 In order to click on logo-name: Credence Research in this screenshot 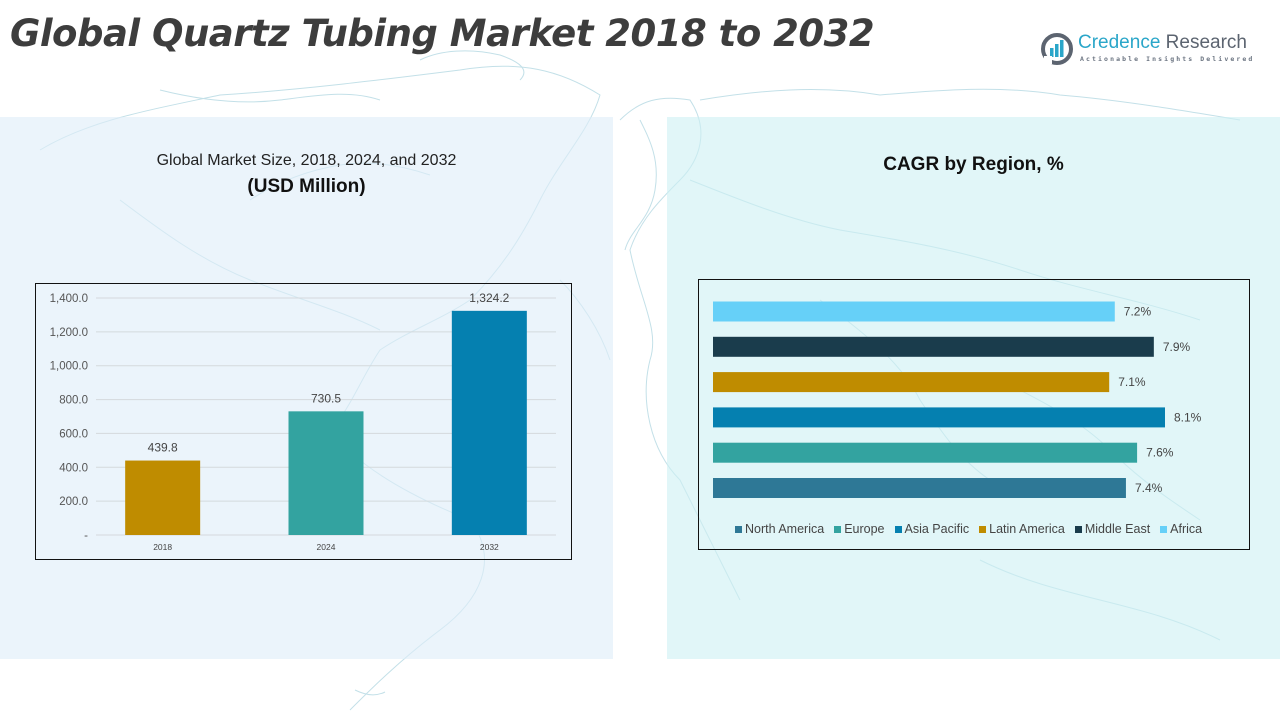, I will do `click(1162, 43)`.